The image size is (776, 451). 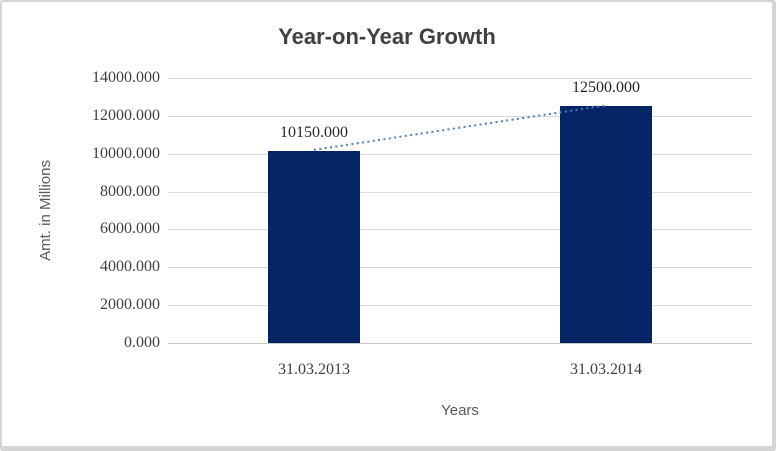 What do you see at coordinates (460, 410) in the screenshot?
I see `x-axis-title: Years` at bounding box center [460, 410].